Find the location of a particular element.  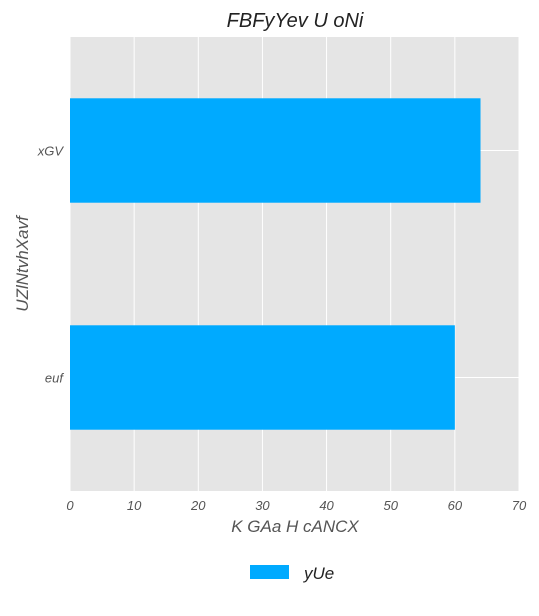

bar-xGV is located at coordinates (275, 150).